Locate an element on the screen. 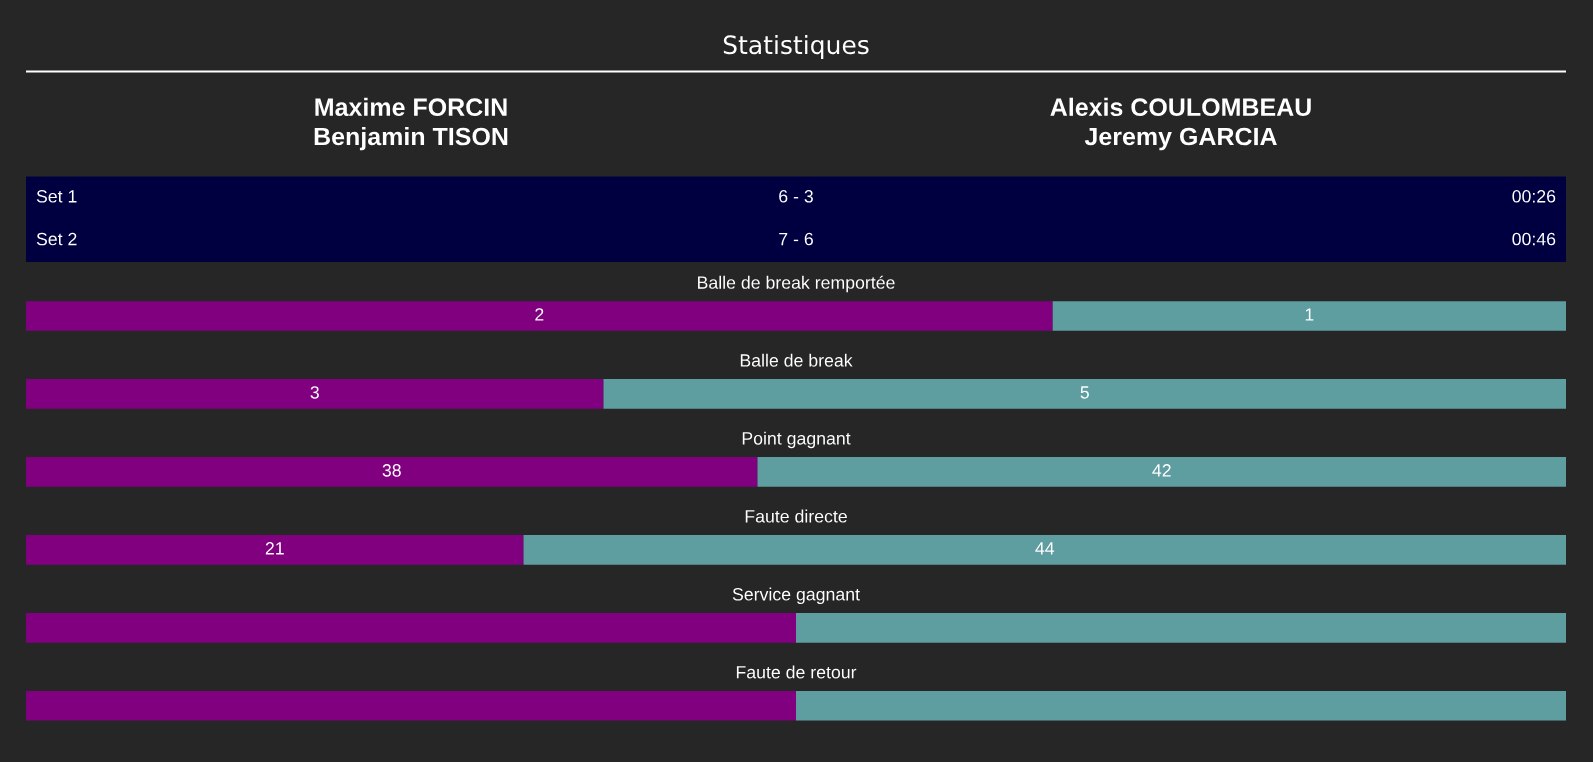 The height and width of the screenshot is (762, 1593). text: 6 - 3 is located at coordinates (796, 196).